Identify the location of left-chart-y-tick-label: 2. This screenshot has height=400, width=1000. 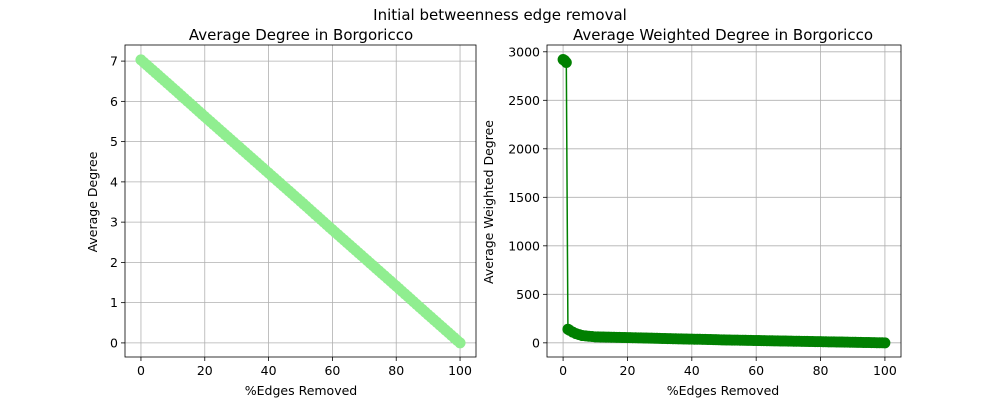
(114, 262).